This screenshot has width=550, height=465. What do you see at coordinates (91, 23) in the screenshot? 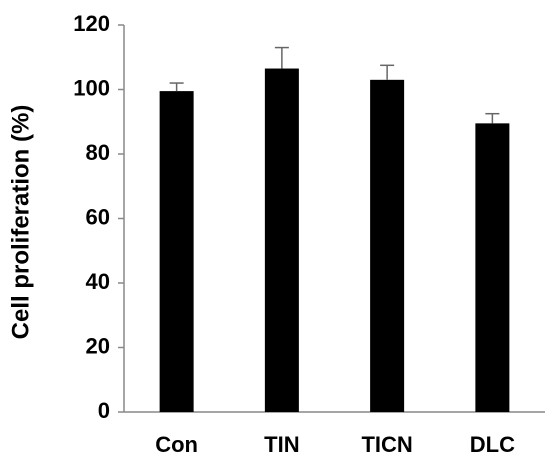
I see `y-tick-label: 120` at bounding box center [91, 23].